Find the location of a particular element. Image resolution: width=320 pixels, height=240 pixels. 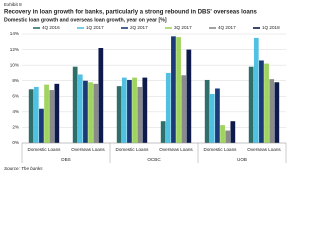

legend-label: 2Q 2017 is located at coordinates (139, 27).